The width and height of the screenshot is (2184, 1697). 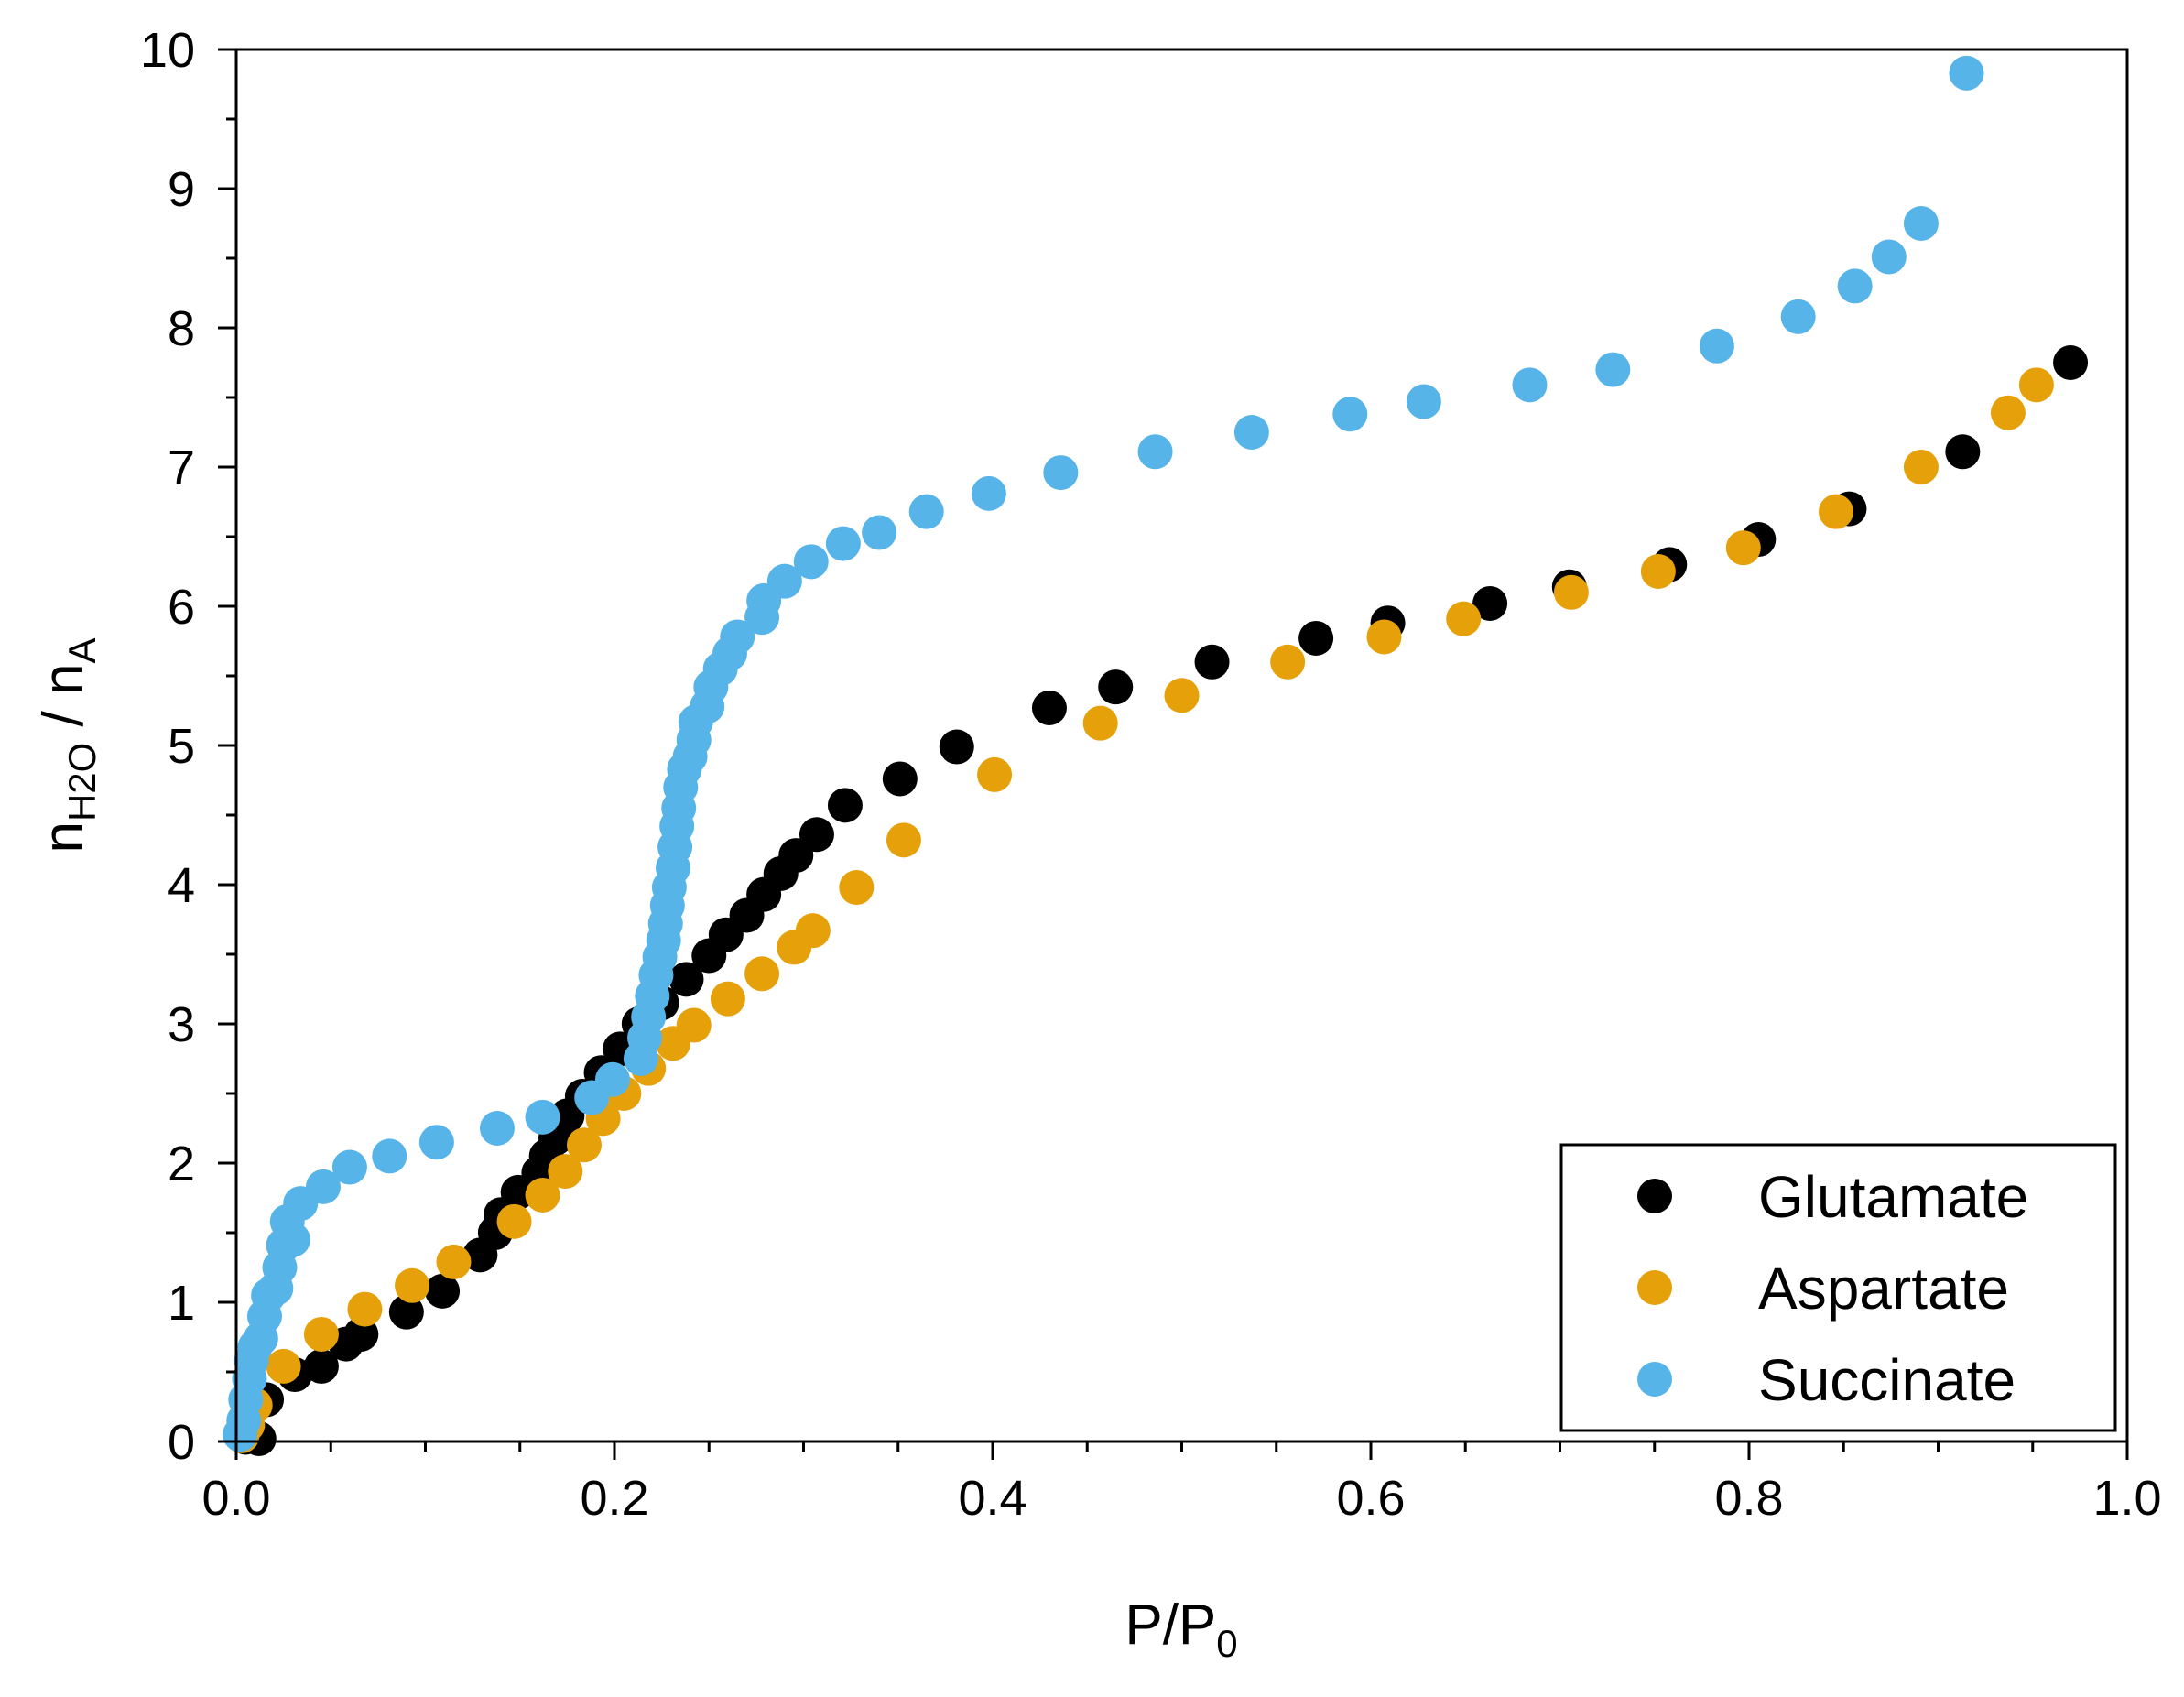 I want to click on x-axis-title-main: P/P, so click(x=1170, y=1625).